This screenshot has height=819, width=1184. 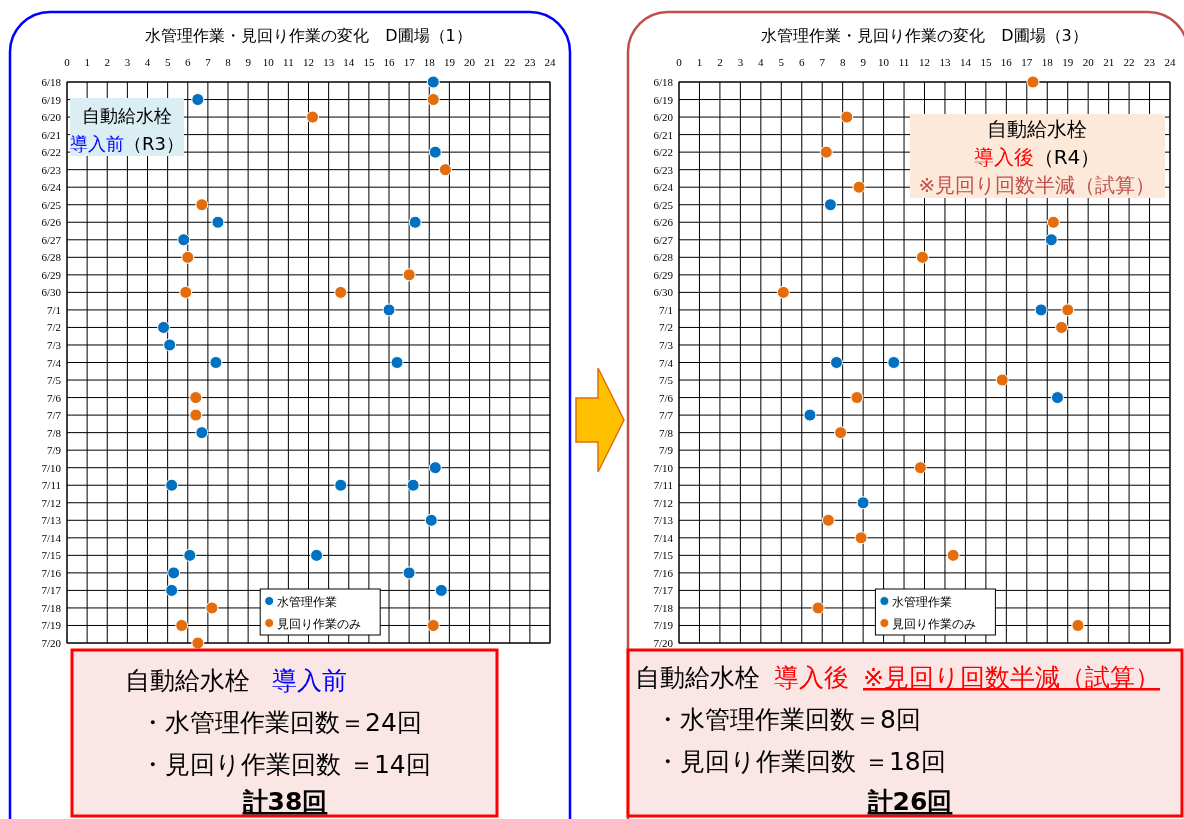 I want to click on x-tick-label: 3, so click(x=127, y=62).